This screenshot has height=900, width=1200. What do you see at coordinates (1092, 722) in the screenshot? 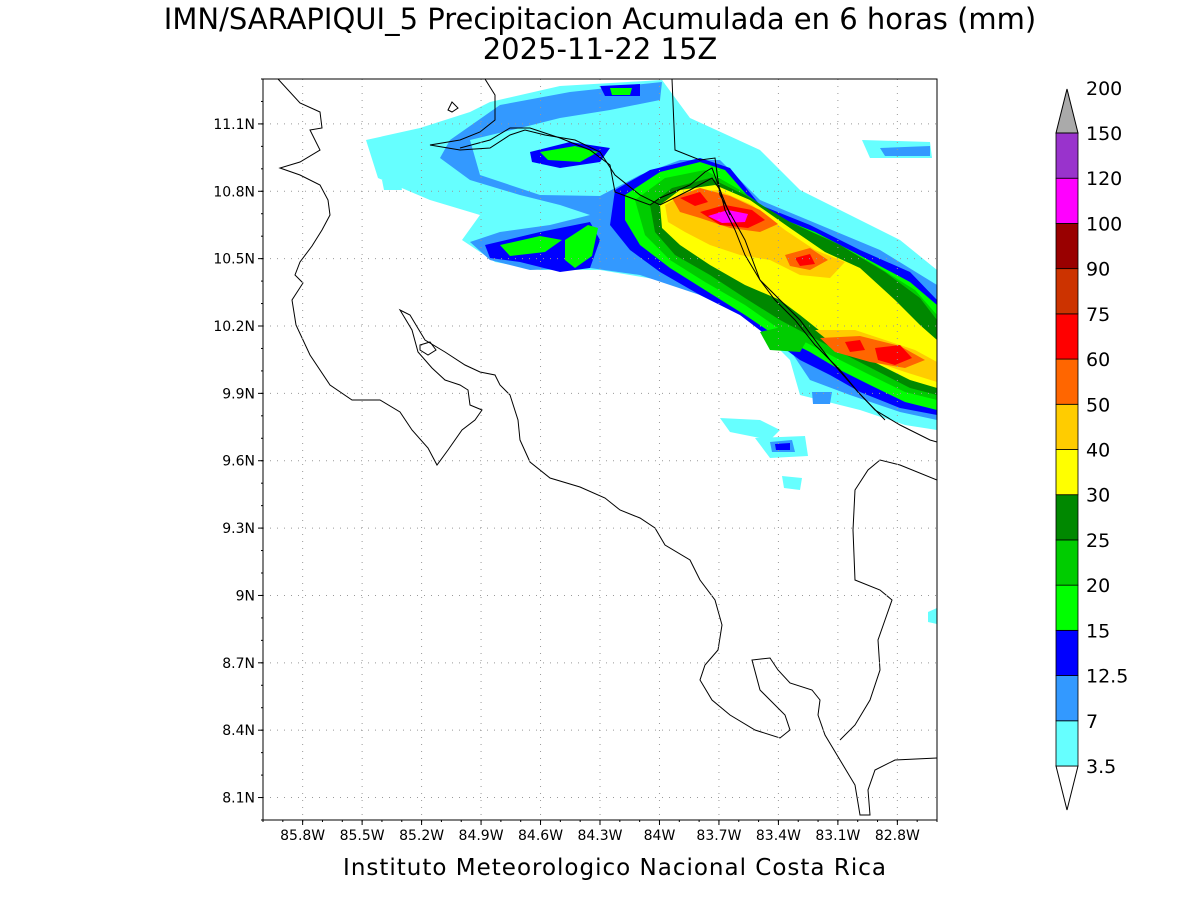
I see `colorbar-label: 7` at bounding box center [1092, 722].